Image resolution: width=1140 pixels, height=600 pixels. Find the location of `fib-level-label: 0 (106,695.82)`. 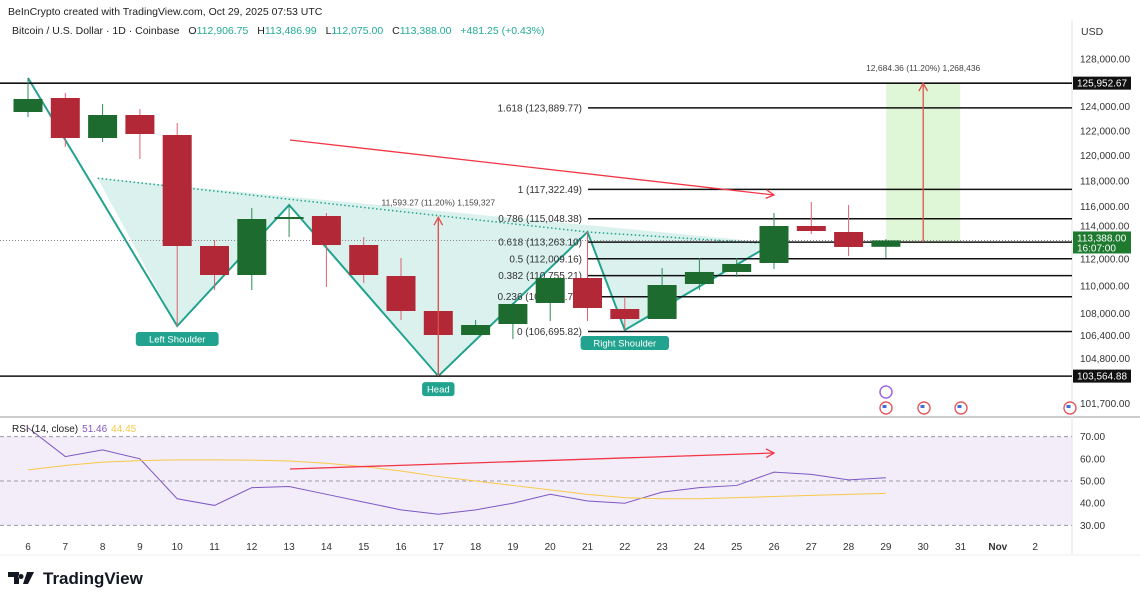

fib-level-label: 0 (106,695.82) is located at coordinates (549, 332).